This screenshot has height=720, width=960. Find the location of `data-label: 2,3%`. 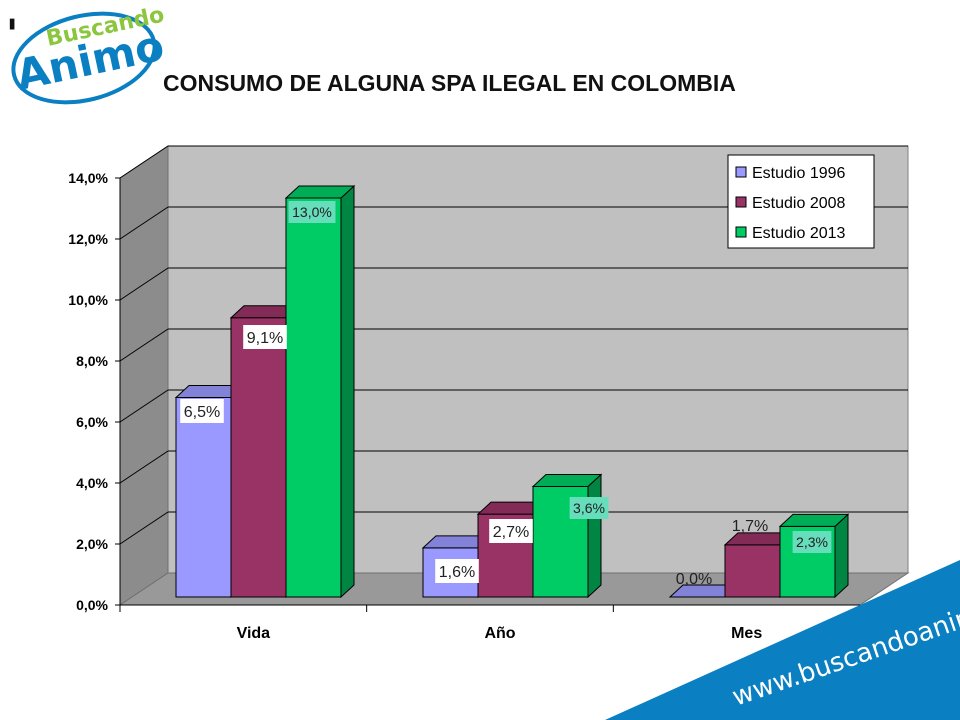

data-label: 2,3% is located at coordinates (812, 542).